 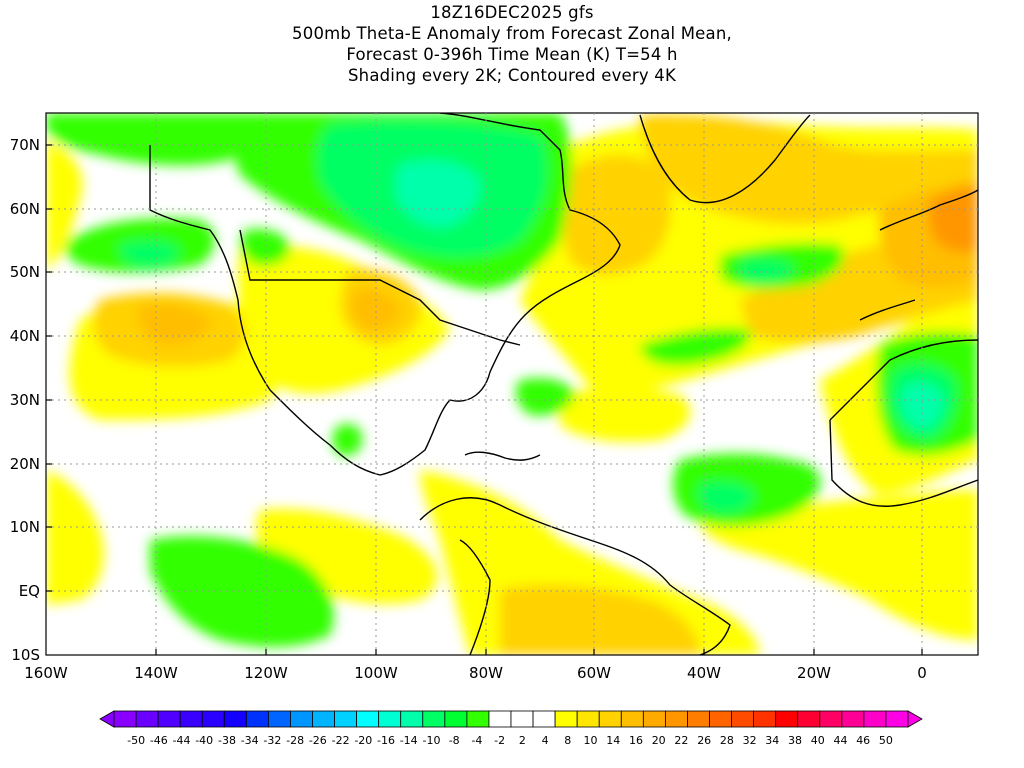 What do you see at coordinates (704, 740) in the screenshot?
I see `colorbar-label: 26` at bounding box center [704, 740].